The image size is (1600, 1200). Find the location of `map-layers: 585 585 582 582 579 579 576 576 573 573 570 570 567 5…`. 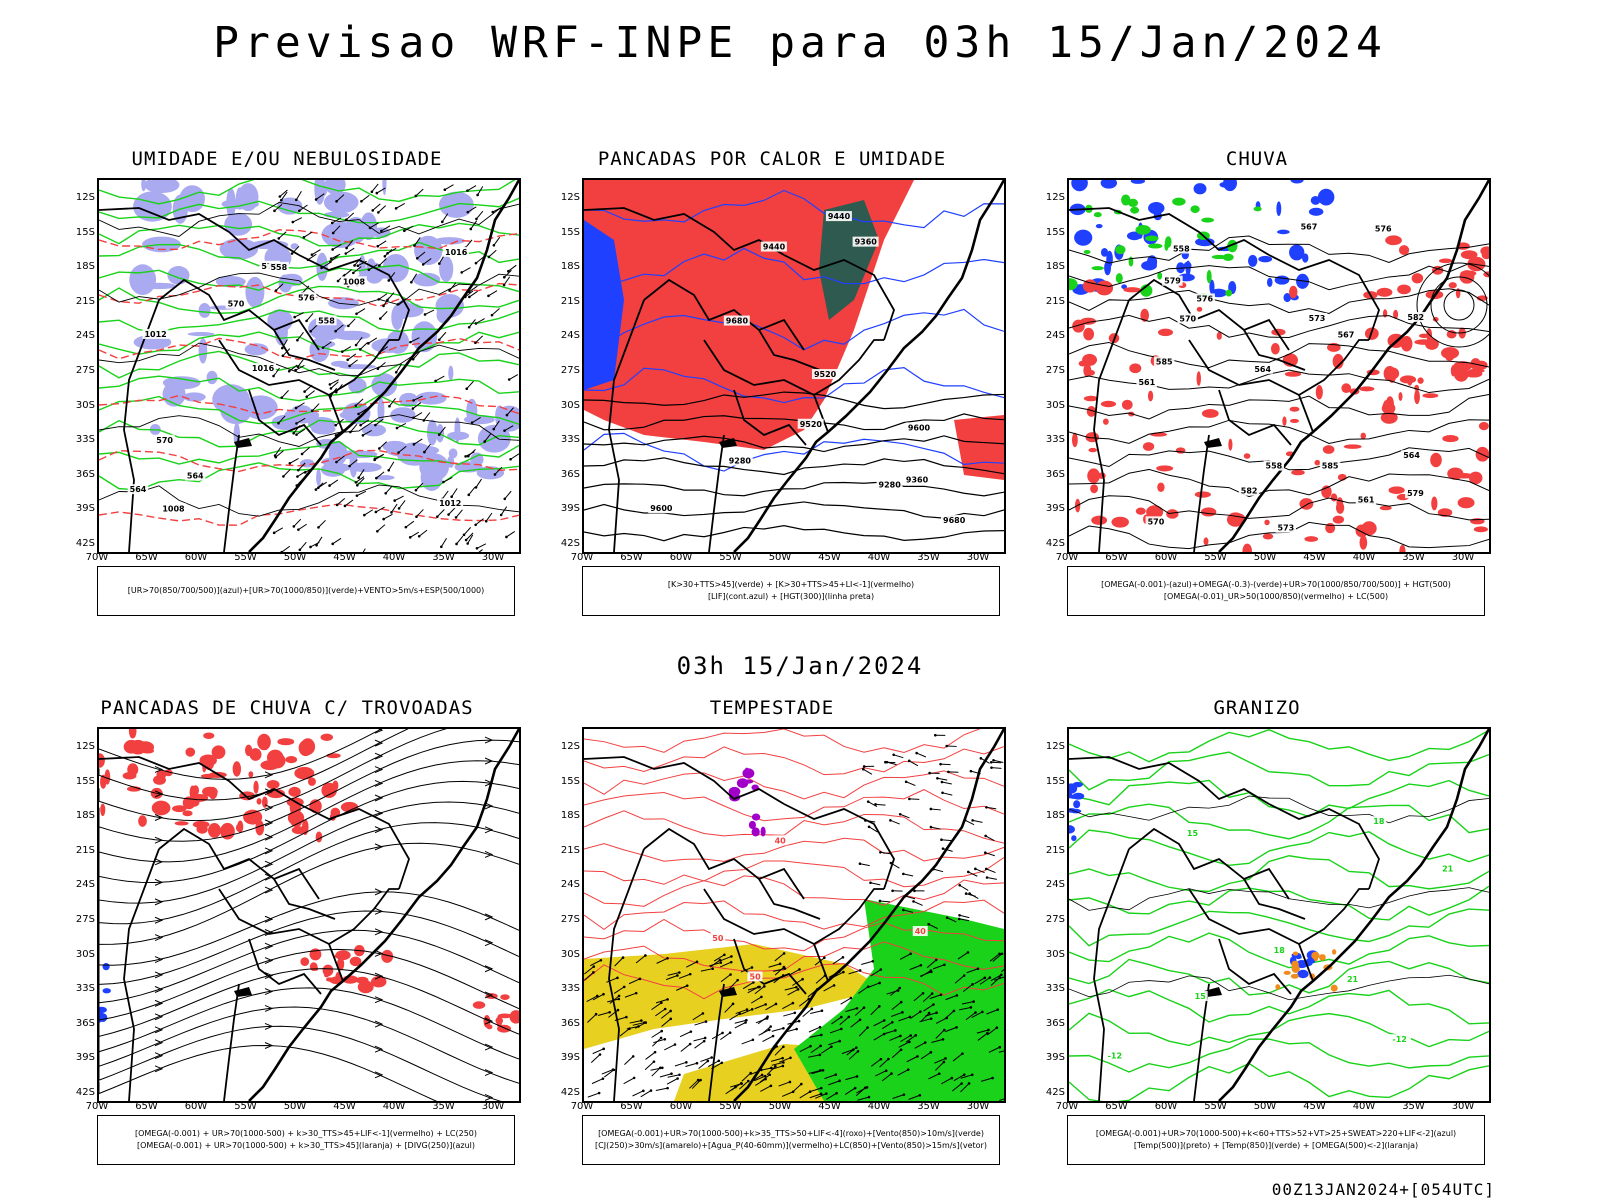

map-layers: 585 585 582 582 579 579 576 576 573 573 570 570 567 5… is located at coordinates (1279, 366).